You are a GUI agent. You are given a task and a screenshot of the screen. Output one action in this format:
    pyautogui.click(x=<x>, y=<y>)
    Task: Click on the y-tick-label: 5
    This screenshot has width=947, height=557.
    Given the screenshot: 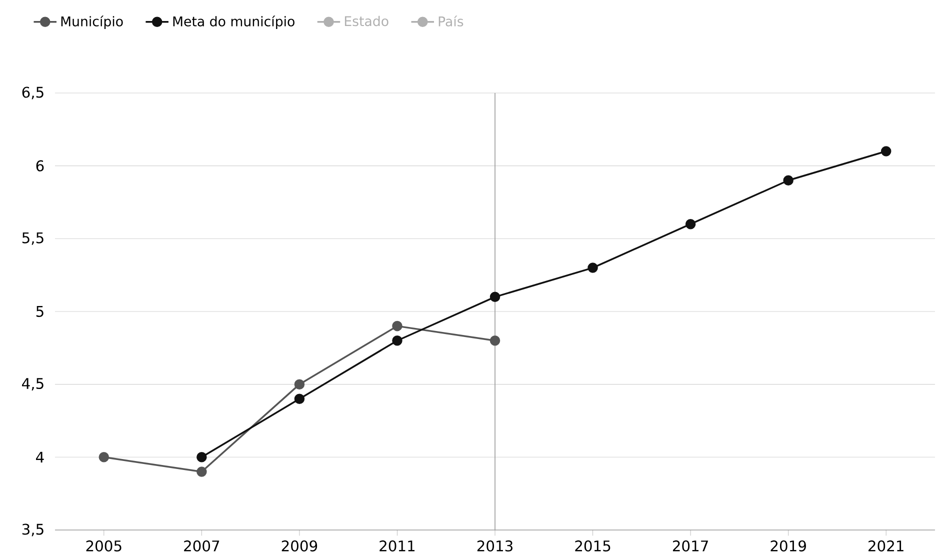 What is the action you would take?
    pyautogui.click(x=40, y=311)
    